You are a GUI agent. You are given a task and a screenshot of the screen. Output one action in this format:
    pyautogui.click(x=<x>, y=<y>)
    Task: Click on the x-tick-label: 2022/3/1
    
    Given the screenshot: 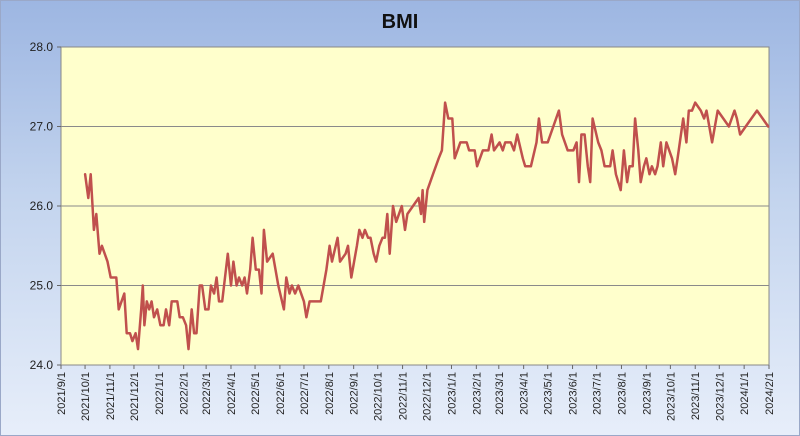 What is the action you would take?
    pyautogui.click(x=207, y=393)
    